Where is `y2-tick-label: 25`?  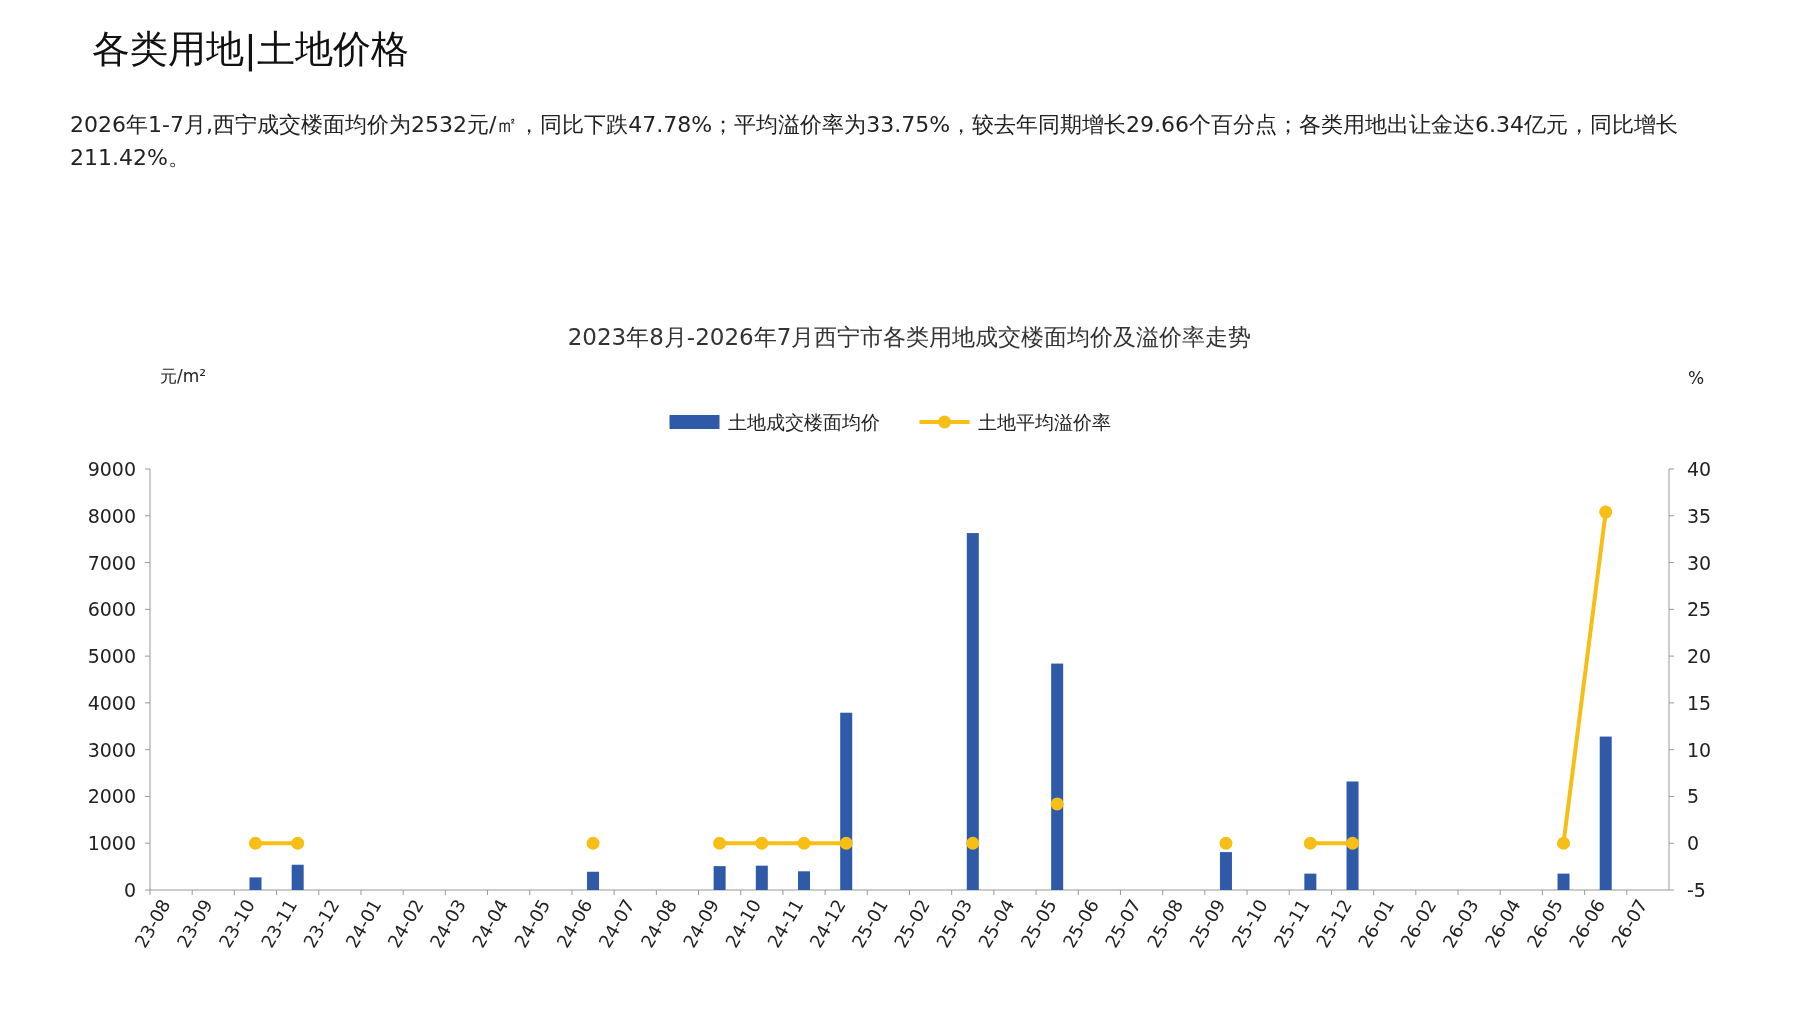 y2-tick-label: 25 is located at coordinates (1699, 609).